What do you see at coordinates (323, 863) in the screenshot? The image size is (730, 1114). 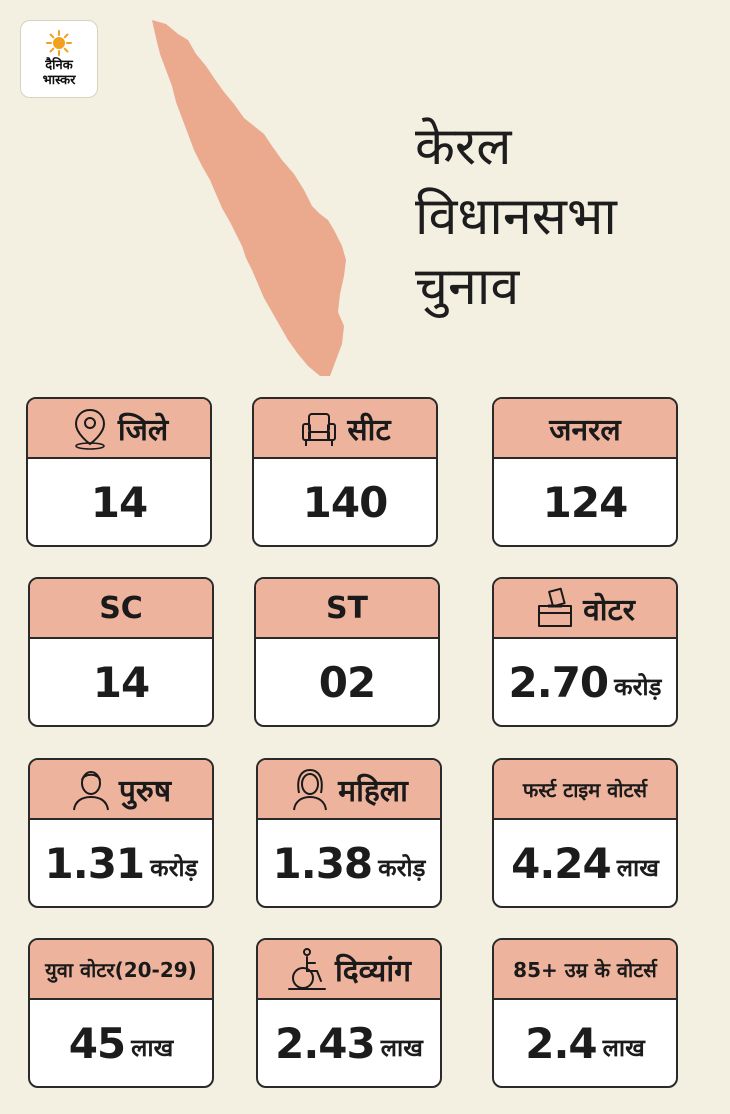 I see `stat-value: 1.38` at bounding box center [323, 863].